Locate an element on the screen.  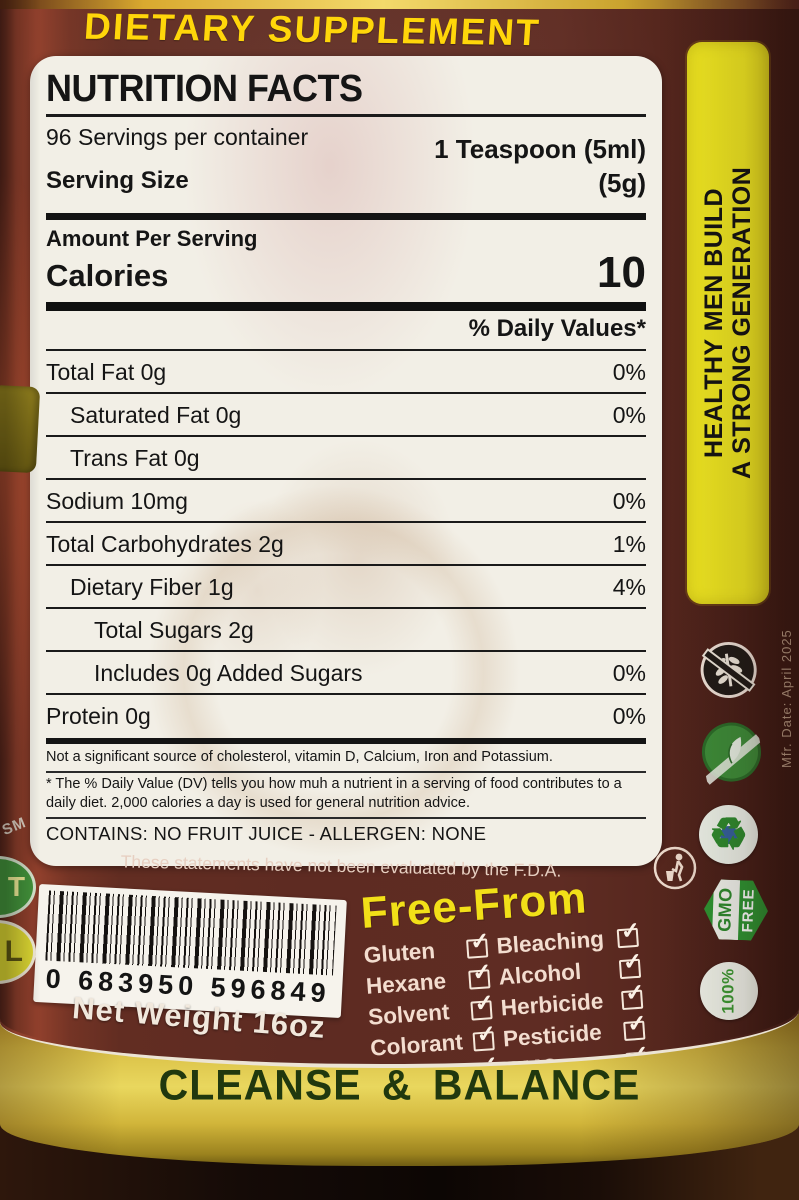
serving-size-weight: (5g) is located at coordinates (622, 182).